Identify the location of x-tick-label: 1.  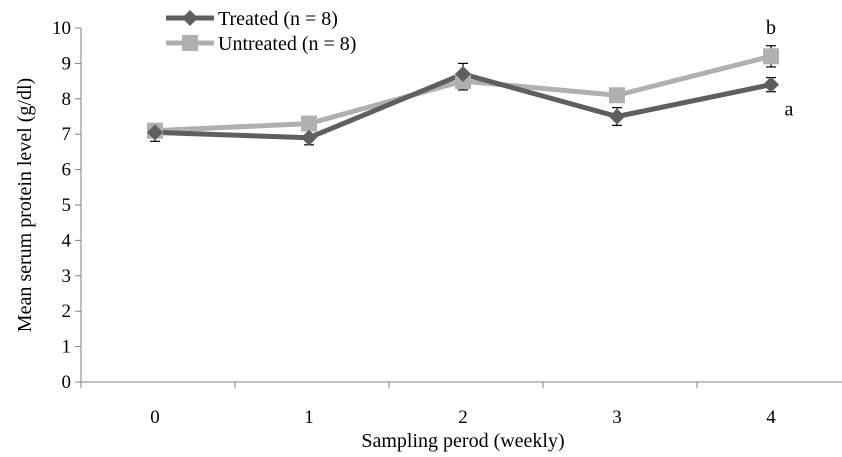
(309, 417).